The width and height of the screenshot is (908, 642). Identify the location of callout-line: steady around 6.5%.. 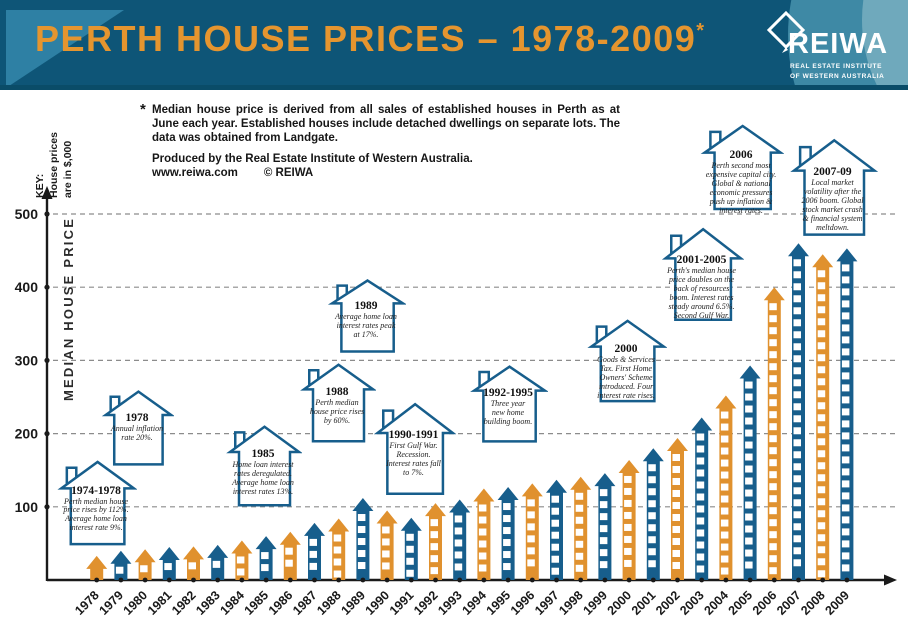
(701, 306).